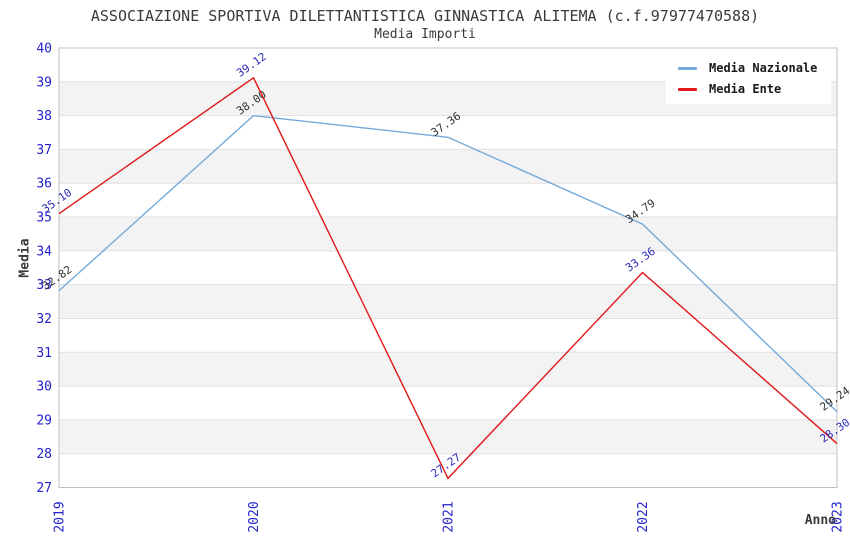 This screenshot has height=550, width=850. What do you see at coordinates (763, 68) in the screenshot?
I see `legend-label: Media Nazionale` at bounding box center [763, 68].